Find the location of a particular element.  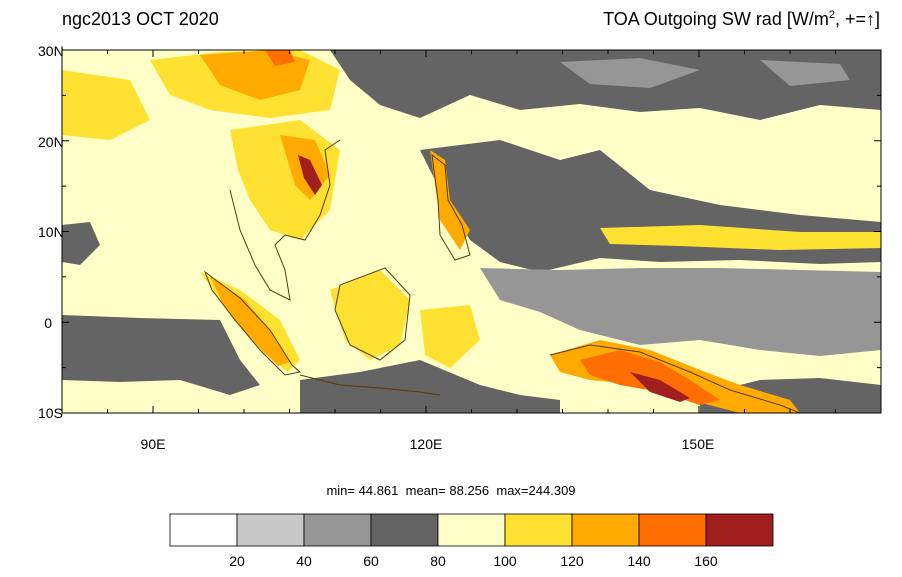

min-value: 44.861 is located at coordinates (378, 490).